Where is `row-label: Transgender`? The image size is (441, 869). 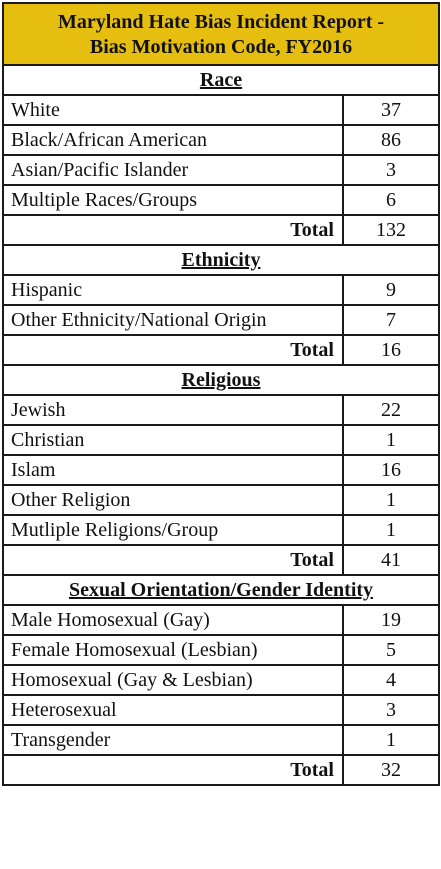
row-label: Transgender is located at coordinates (173, 740).